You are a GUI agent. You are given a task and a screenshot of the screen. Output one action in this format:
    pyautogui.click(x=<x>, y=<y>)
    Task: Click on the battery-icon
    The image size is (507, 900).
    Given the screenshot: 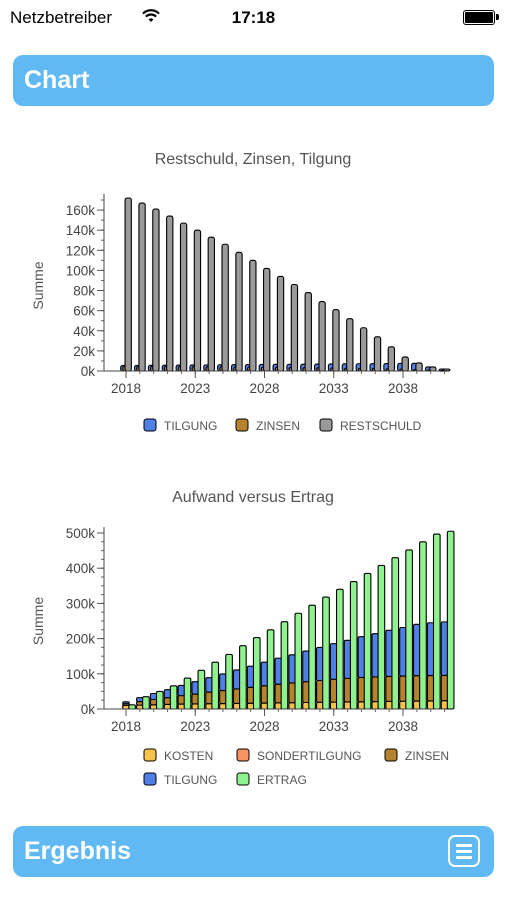 What is the action you would take?
    pyautogui.click(x=479, y=17)
    